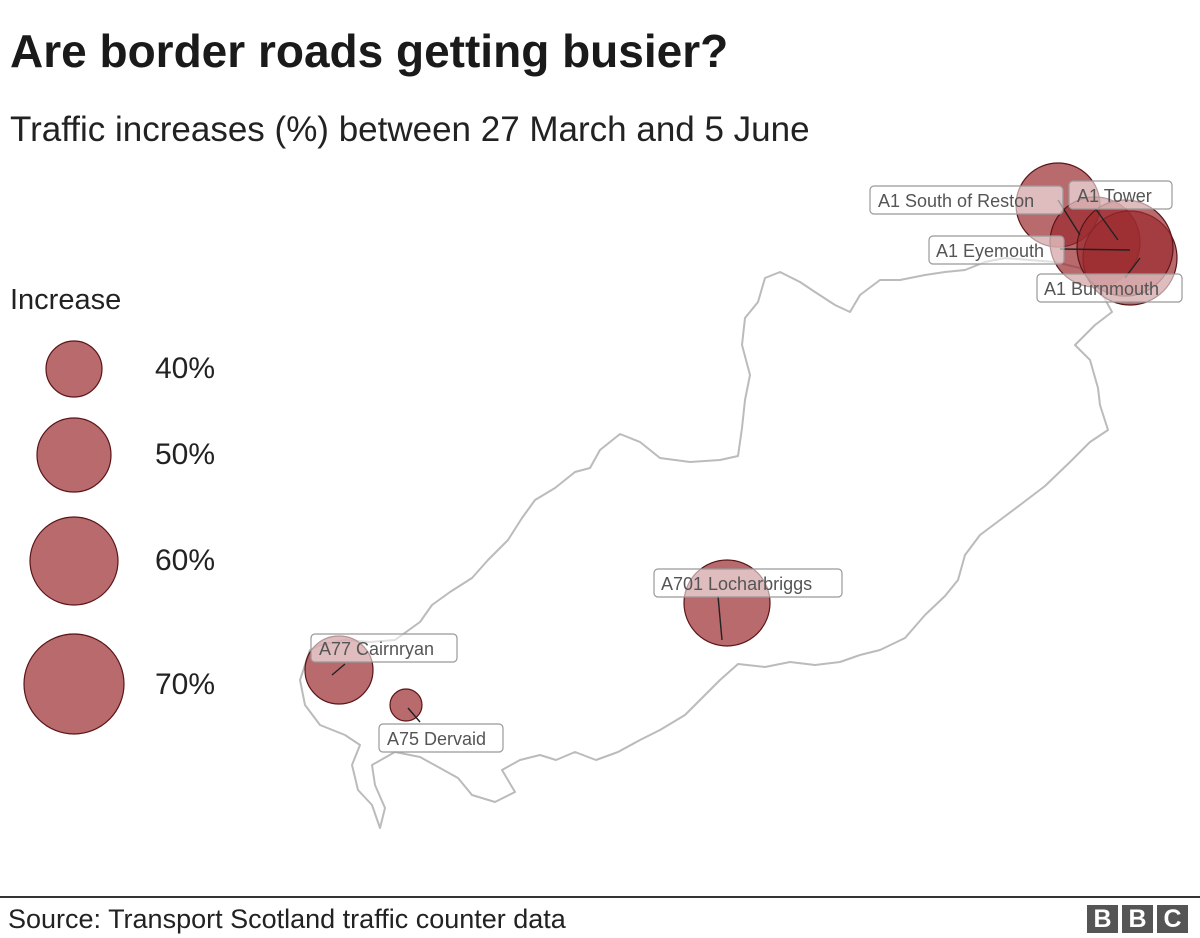 Image resolution: width=1200 pixels, height=938 pixels. I want to click on bubble-a75-dervaid, so click(406, 705).